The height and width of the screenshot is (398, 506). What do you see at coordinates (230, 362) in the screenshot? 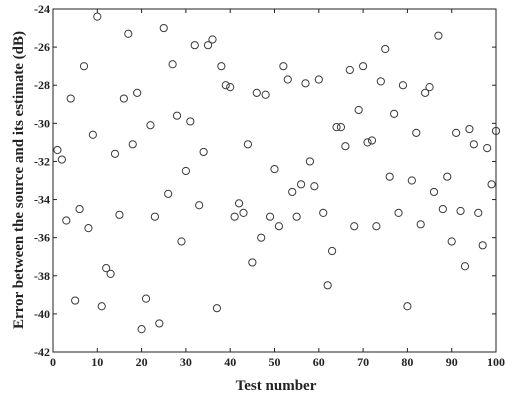
I see `x-tick-label: 40` at bounding box center [230, 362].